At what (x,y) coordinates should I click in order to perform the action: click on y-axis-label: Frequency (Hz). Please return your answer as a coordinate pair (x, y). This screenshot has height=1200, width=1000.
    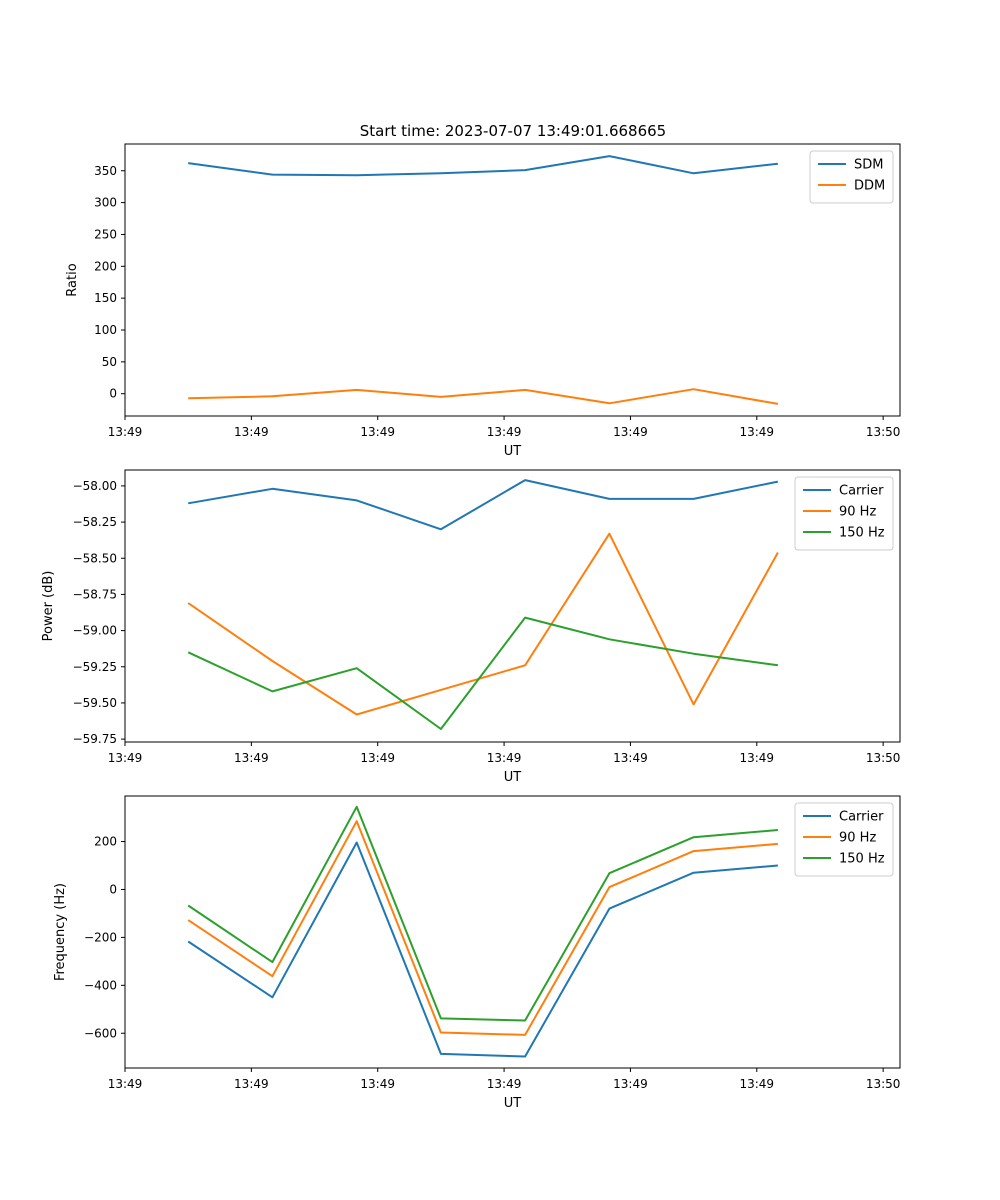
    Looking at the image, I should click on (60, 932).